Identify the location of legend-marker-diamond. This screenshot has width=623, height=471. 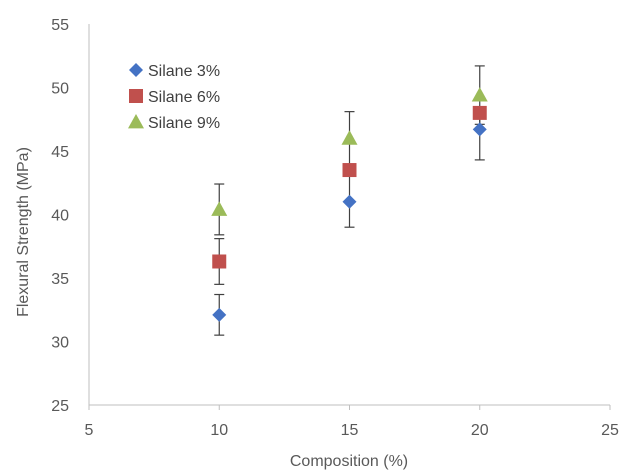
(136, 70).